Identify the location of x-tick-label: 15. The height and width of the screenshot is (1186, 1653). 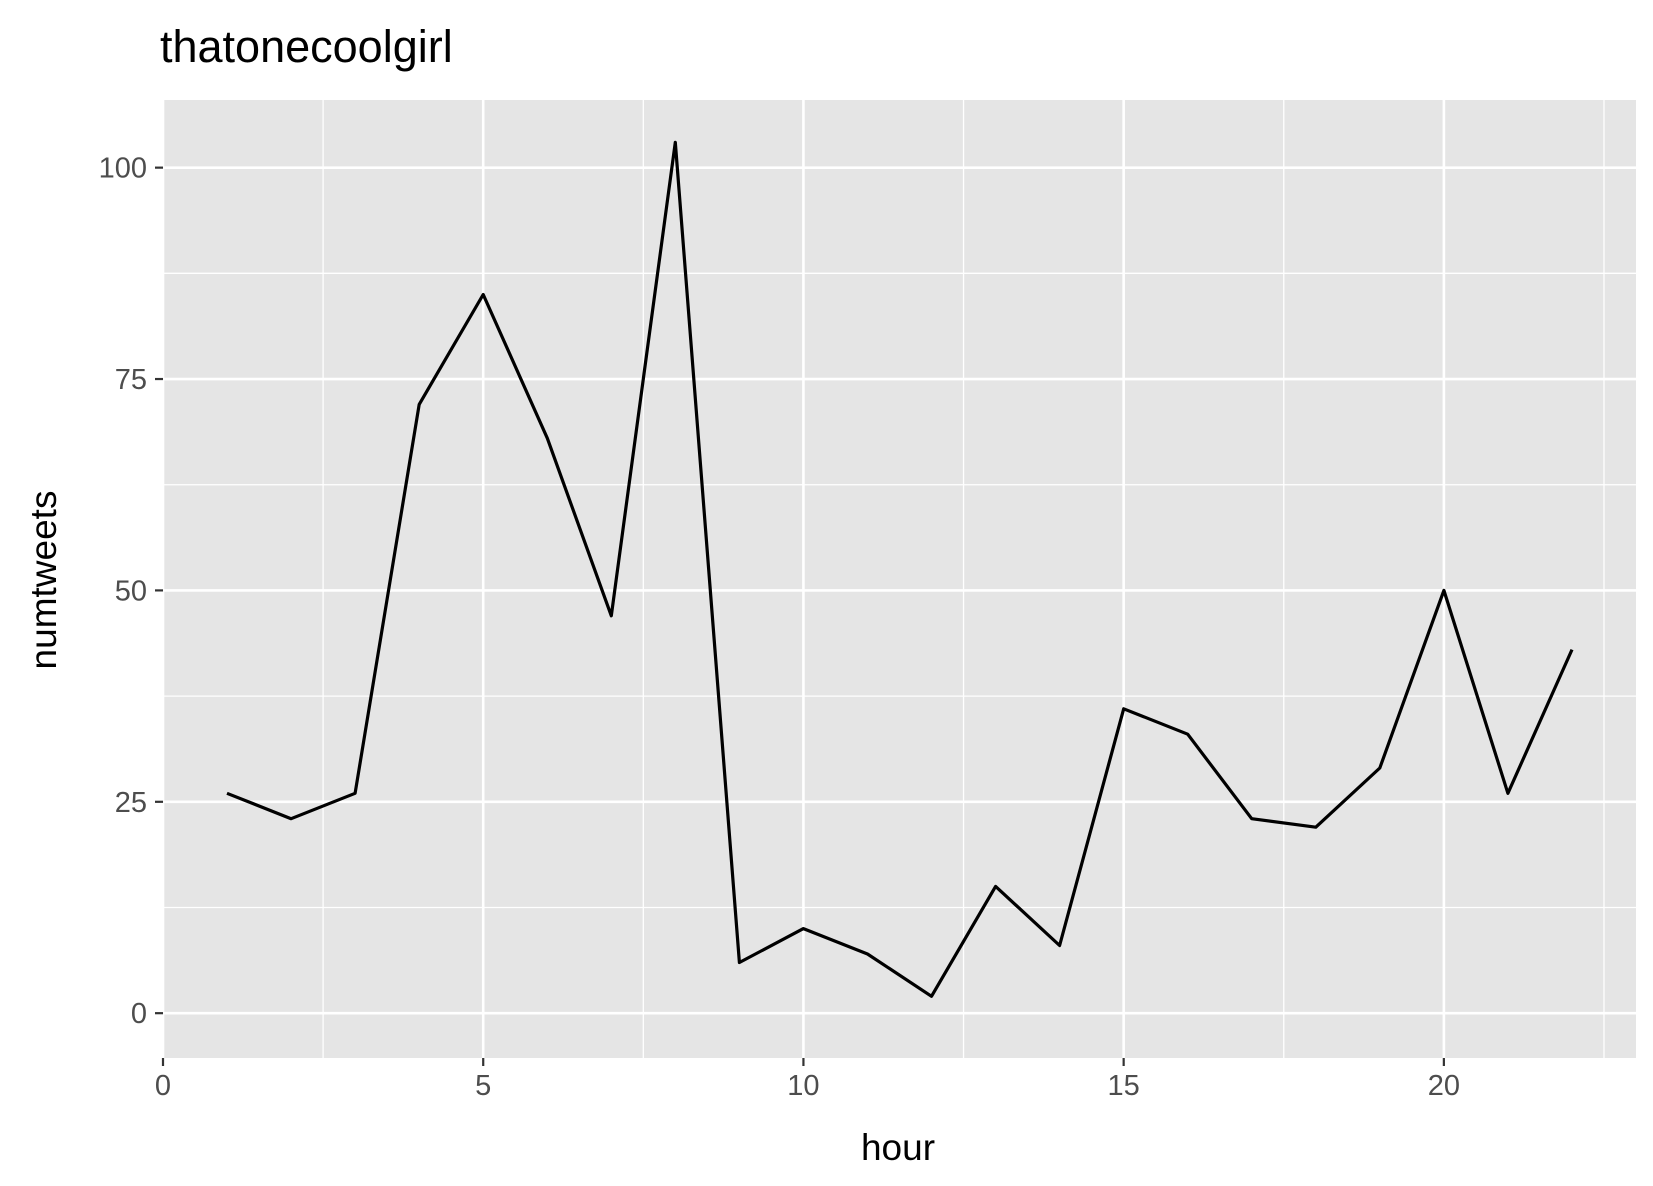
(1124, 1086).